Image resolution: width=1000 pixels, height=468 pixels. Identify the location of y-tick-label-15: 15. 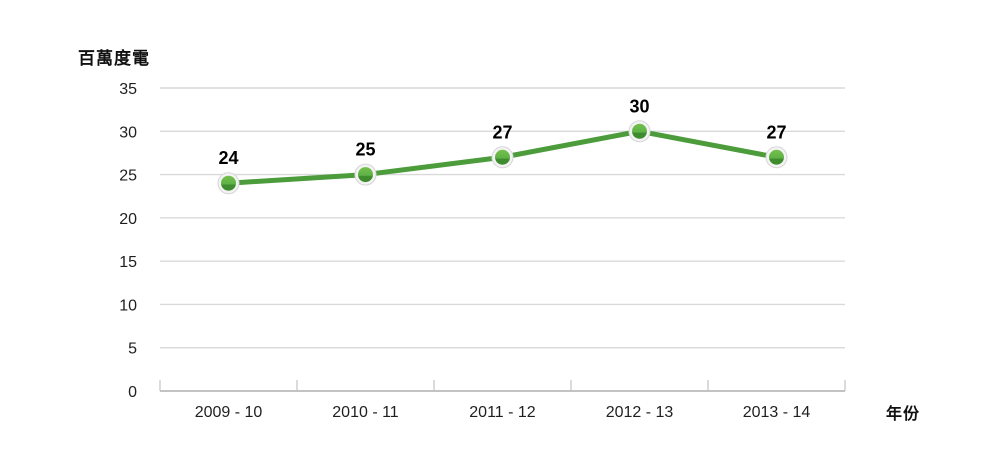
(128, 262).